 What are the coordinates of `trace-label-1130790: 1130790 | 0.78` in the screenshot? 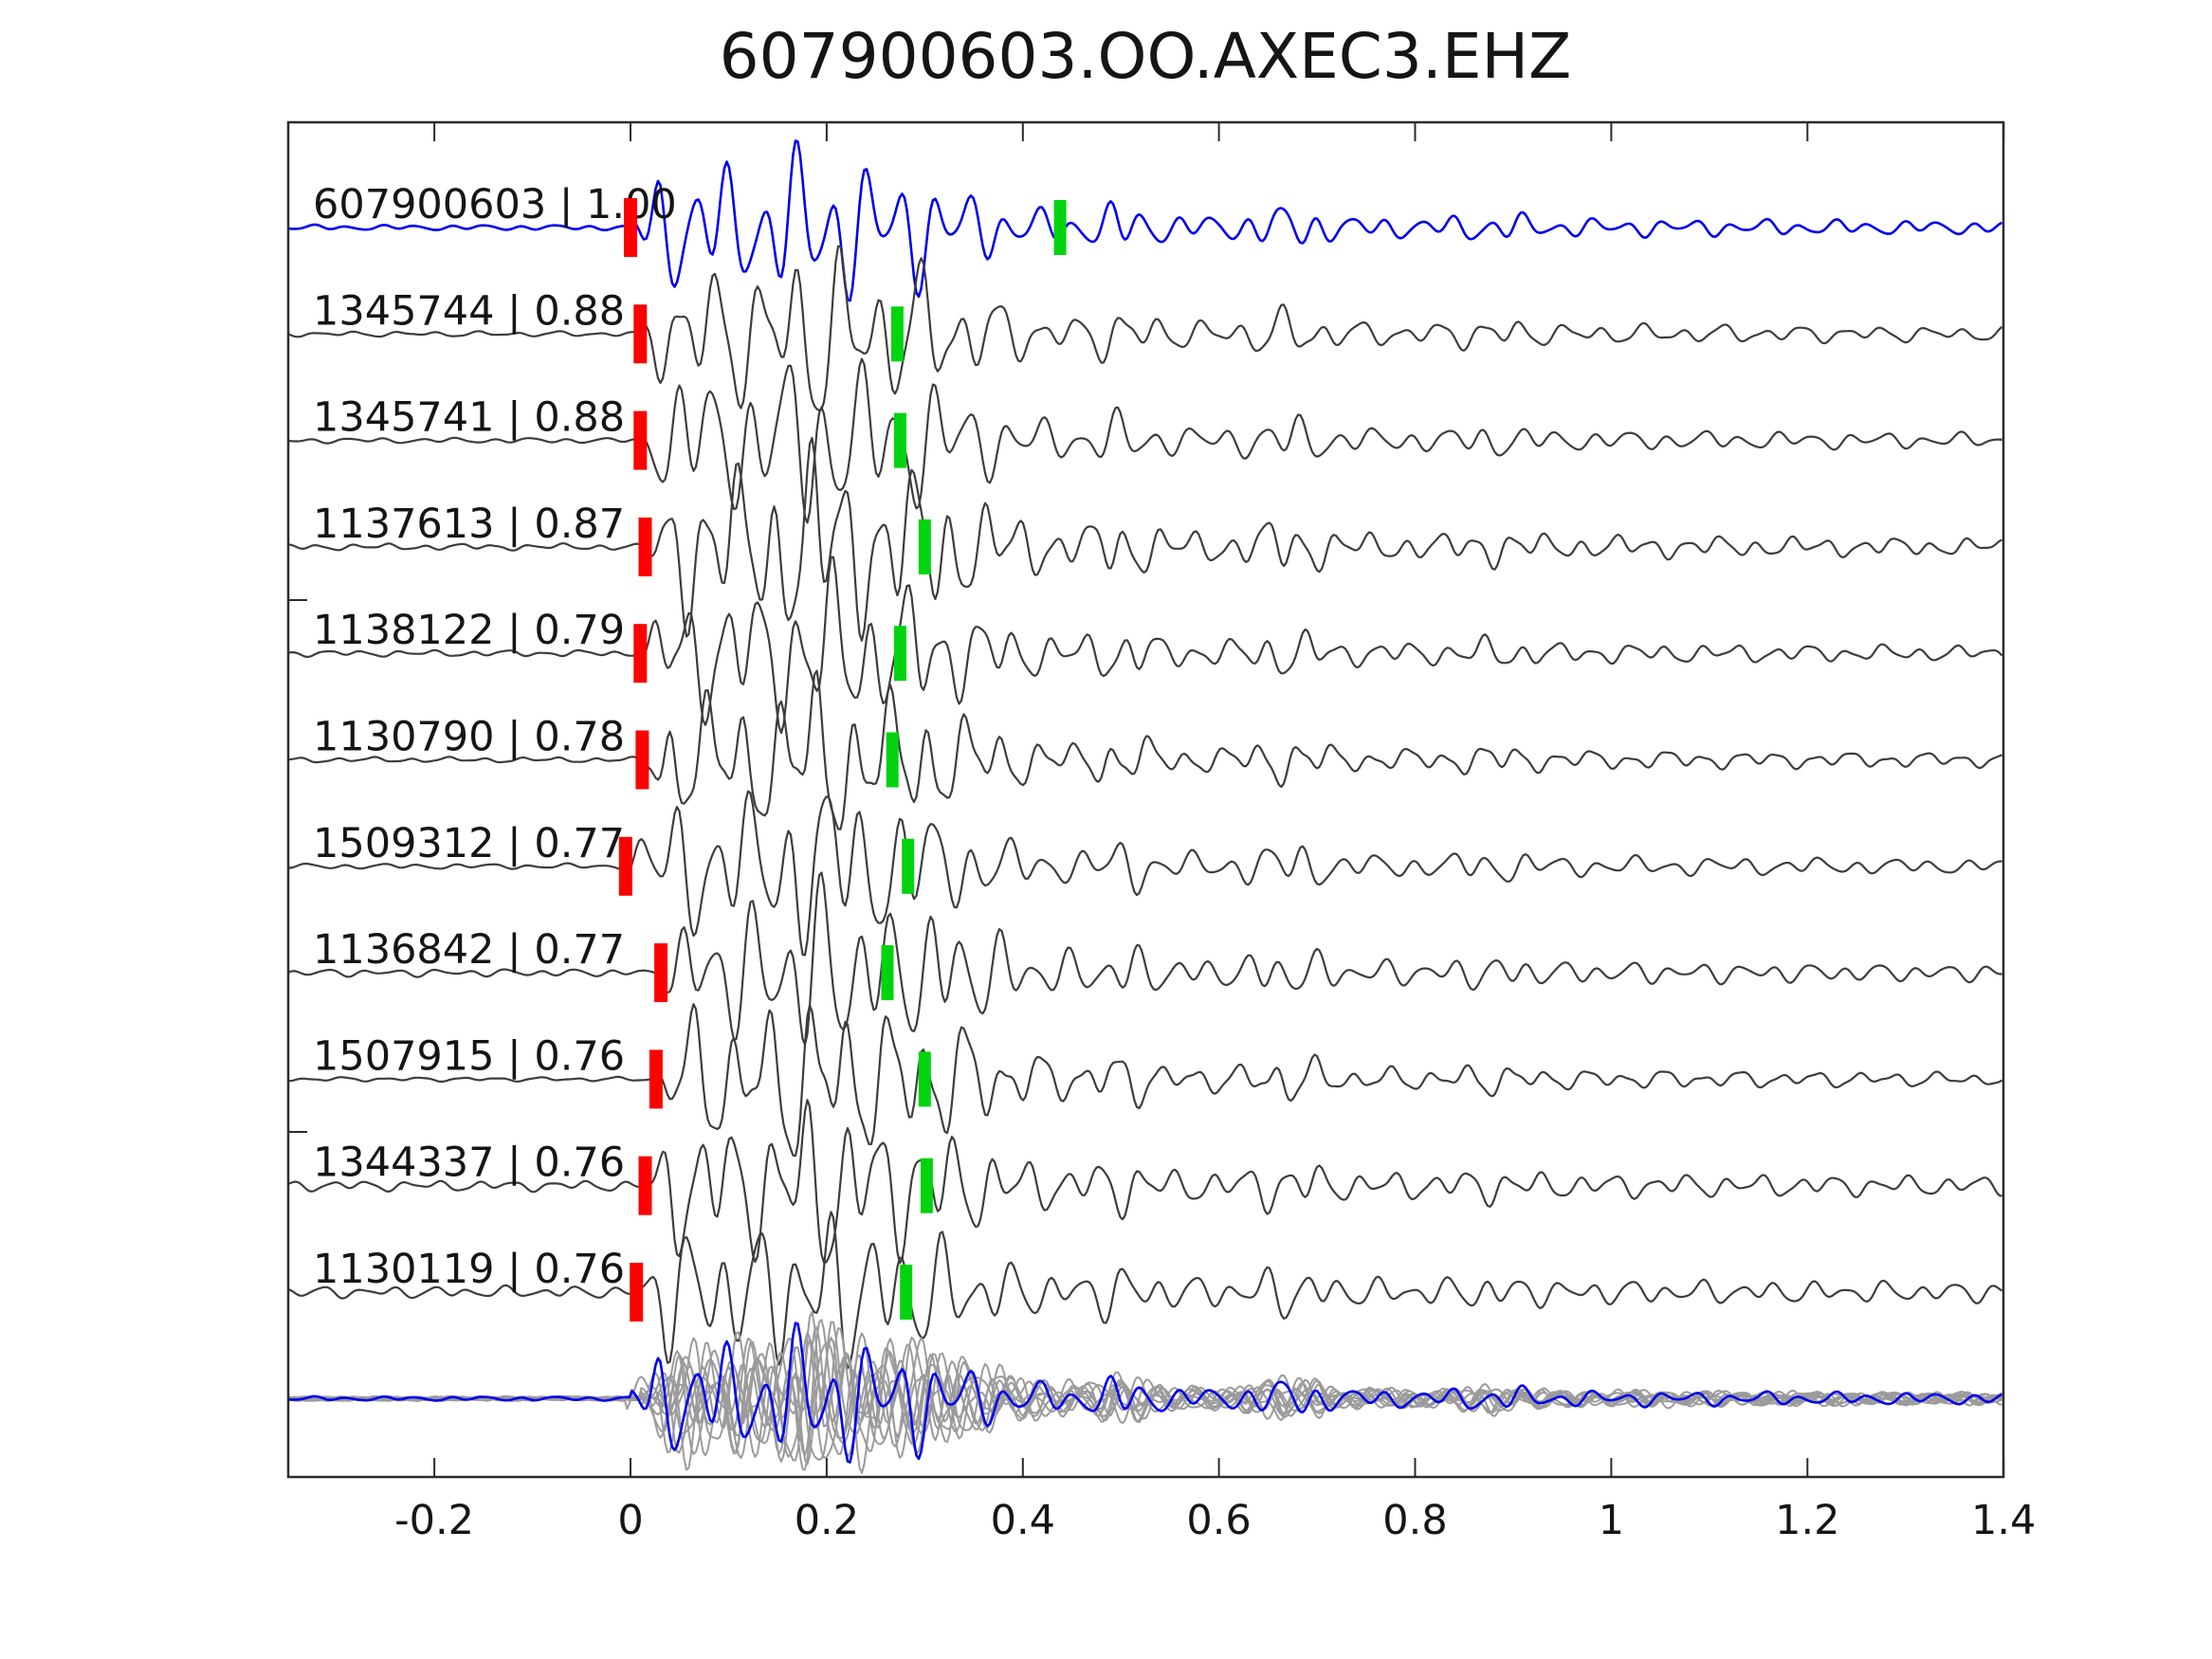 It's located at (469, 737).